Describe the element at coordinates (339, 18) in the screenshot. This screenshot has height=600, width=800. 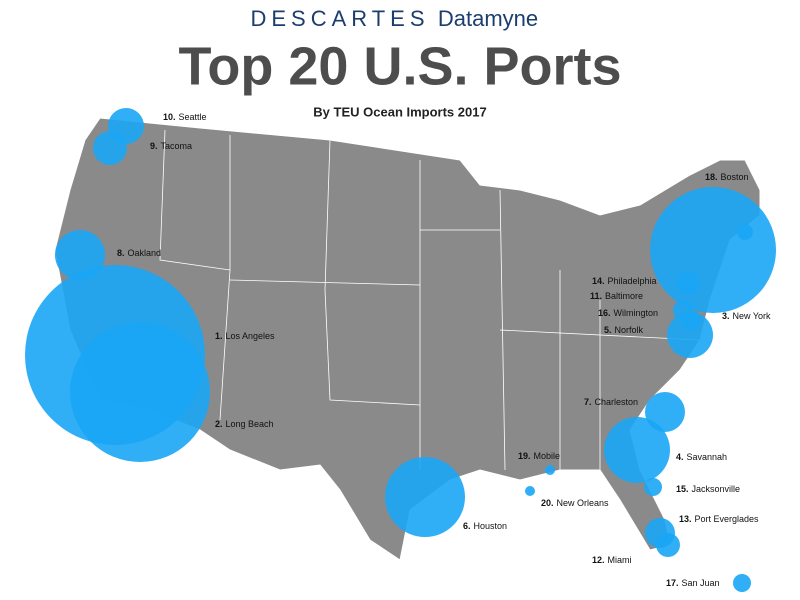
I see `brand: DESCARTES` at that location.